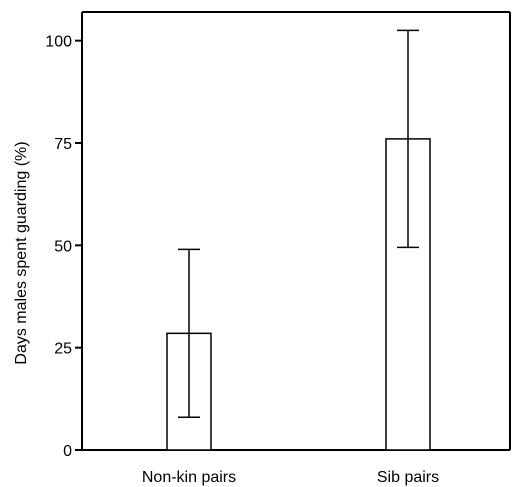 The image size is (512, 487). I want to click on y-tick-label: 25, so click(63, 349).